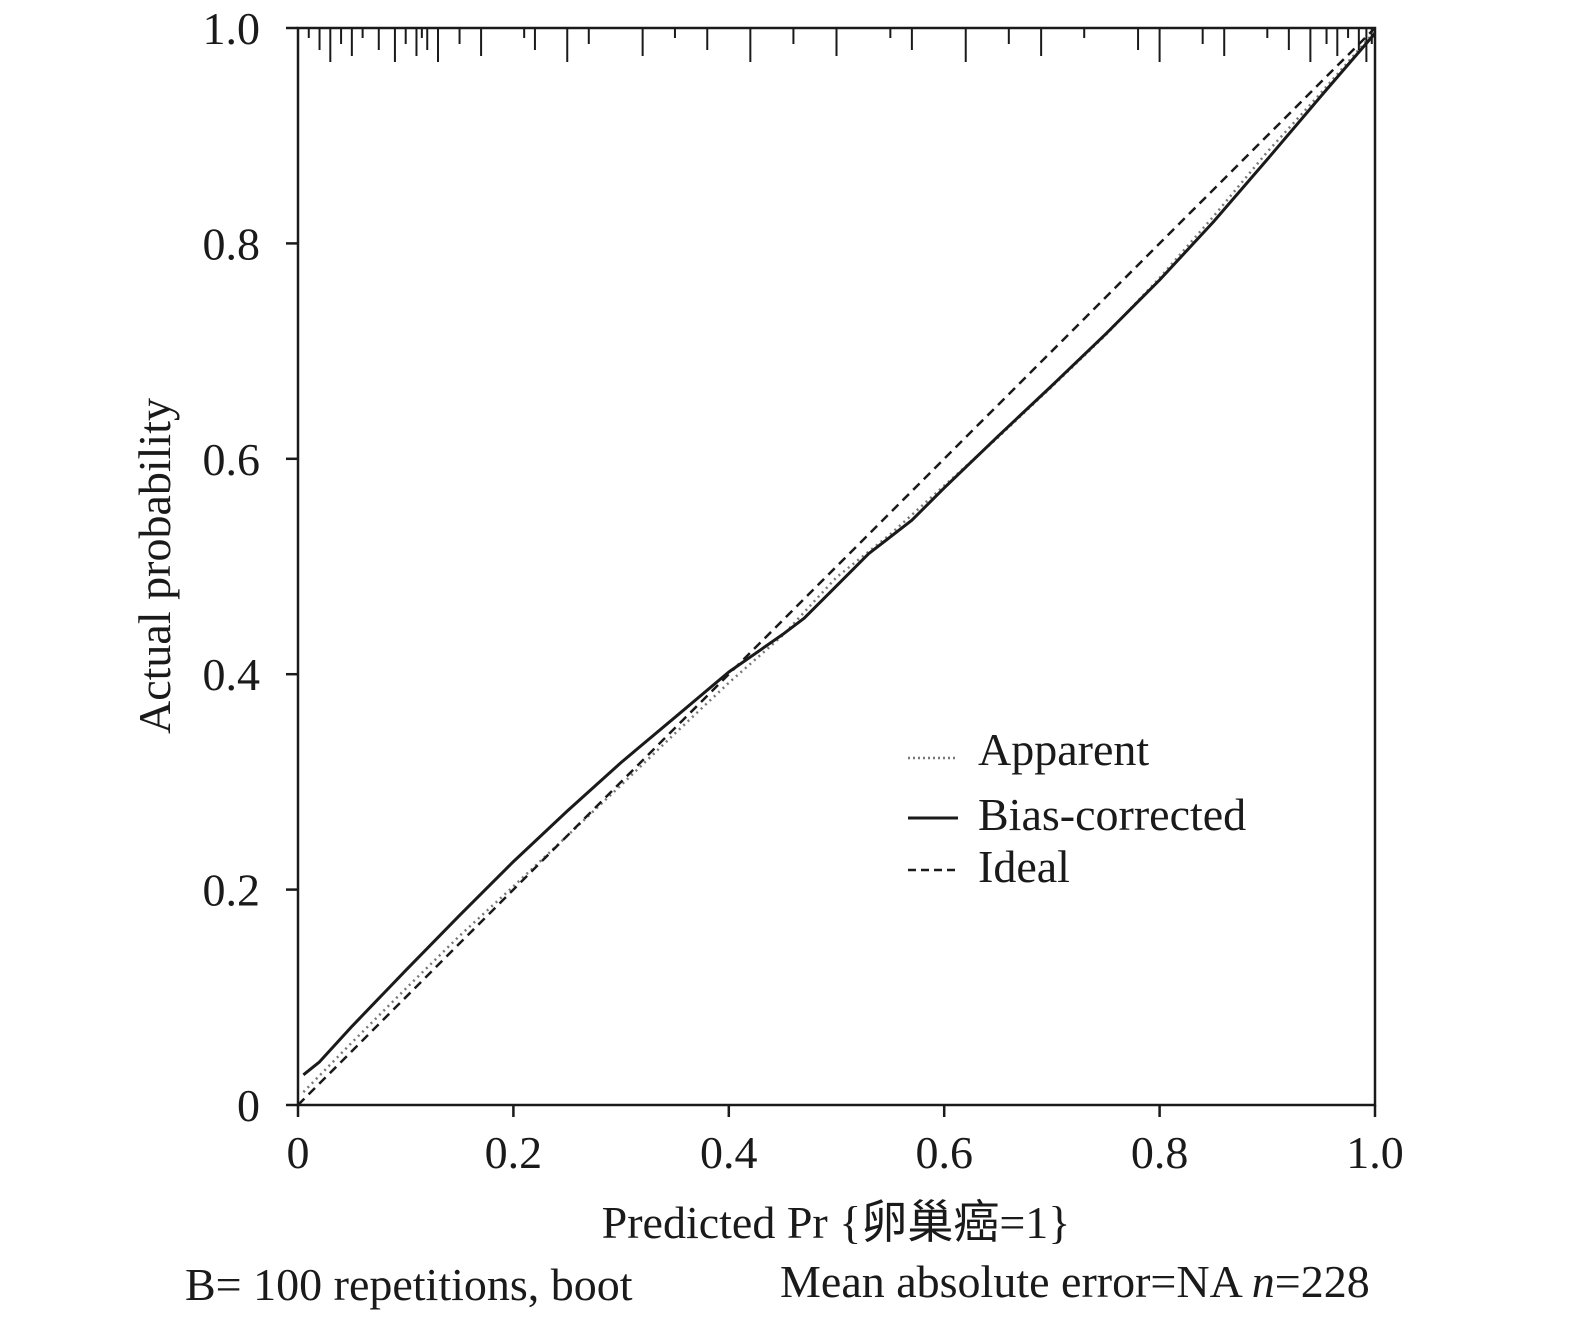 This screenshot has width=1575, height=1323. Describe the element at coordinates (232, 890) in the screenshot. I see `y-tick-label: 0.2` at that location.